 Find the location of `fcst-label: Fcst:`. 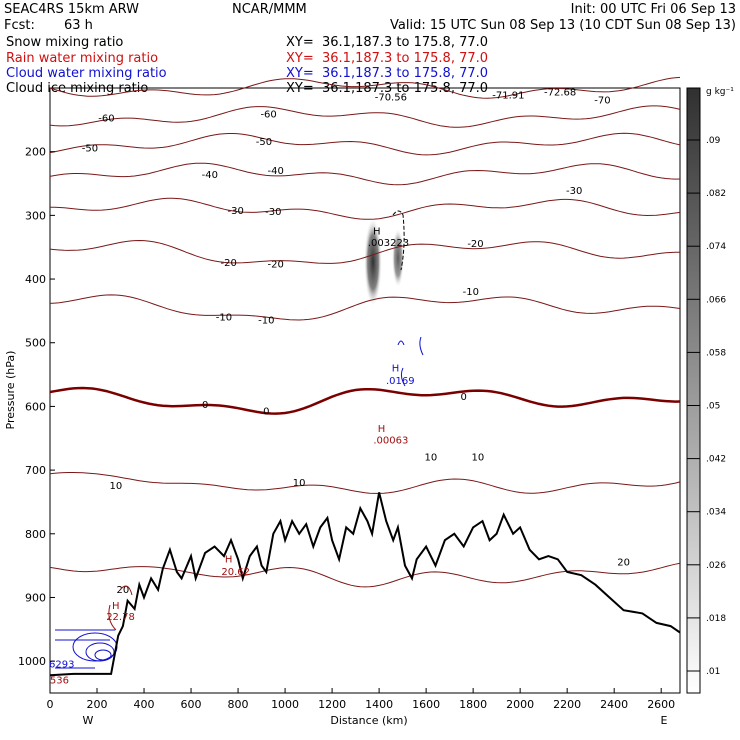

fcst-label: Fcst: is located at coordinates (19, 25).